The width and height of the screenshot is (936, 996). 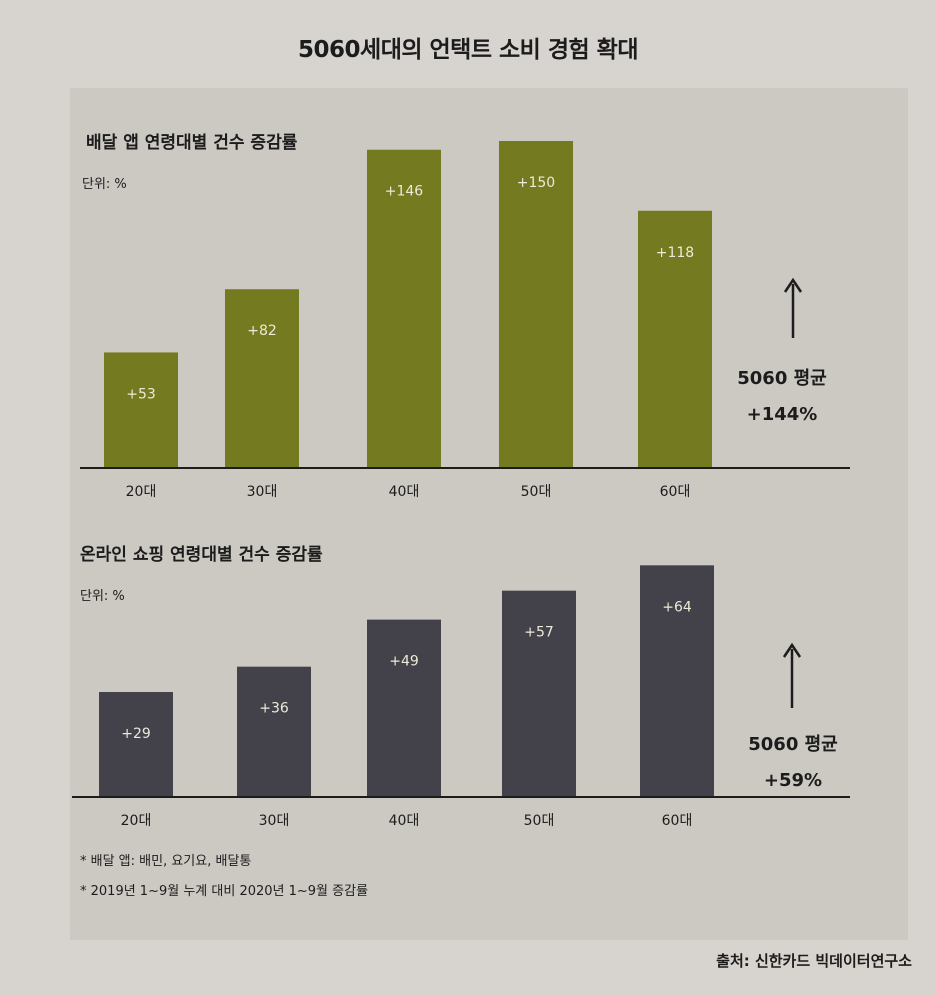 I want to click on delivery-unit-label: 단위: %, so click(x=104, y=184).